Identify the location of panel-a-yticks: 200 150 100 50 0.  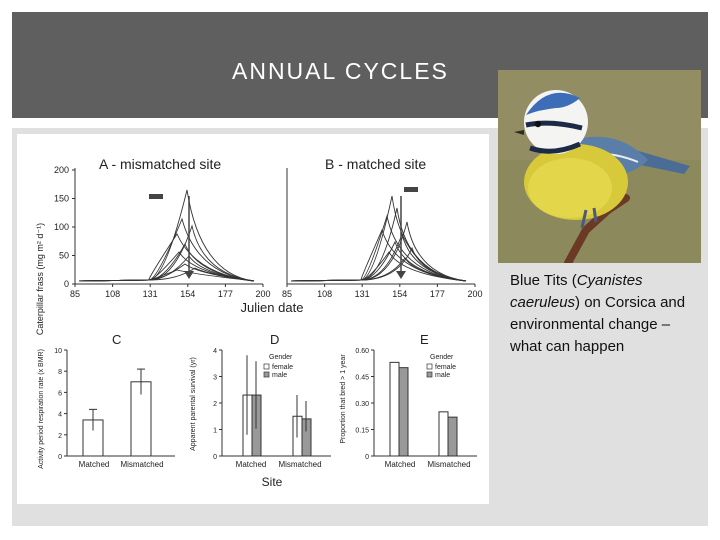
(64, 227).